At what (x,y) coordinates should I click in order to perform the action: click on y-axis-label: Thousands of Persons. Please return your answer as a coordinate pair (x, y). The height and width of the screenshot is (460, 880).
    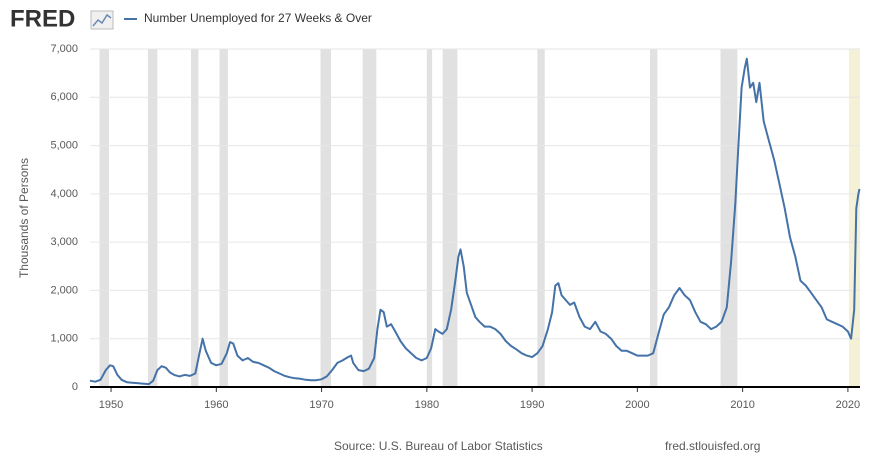
    Looking at the image, I should click on (24, 218).